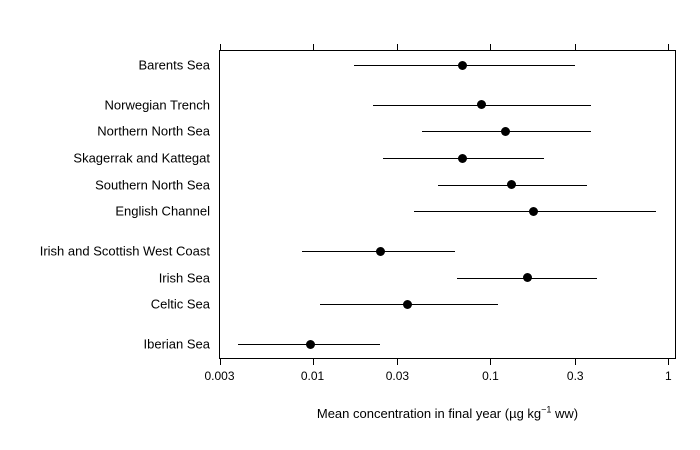 Image resolution: width=700 pixels, height=450 pixels. I want to click on x-tick-label: 0.3, so click(575, 376).